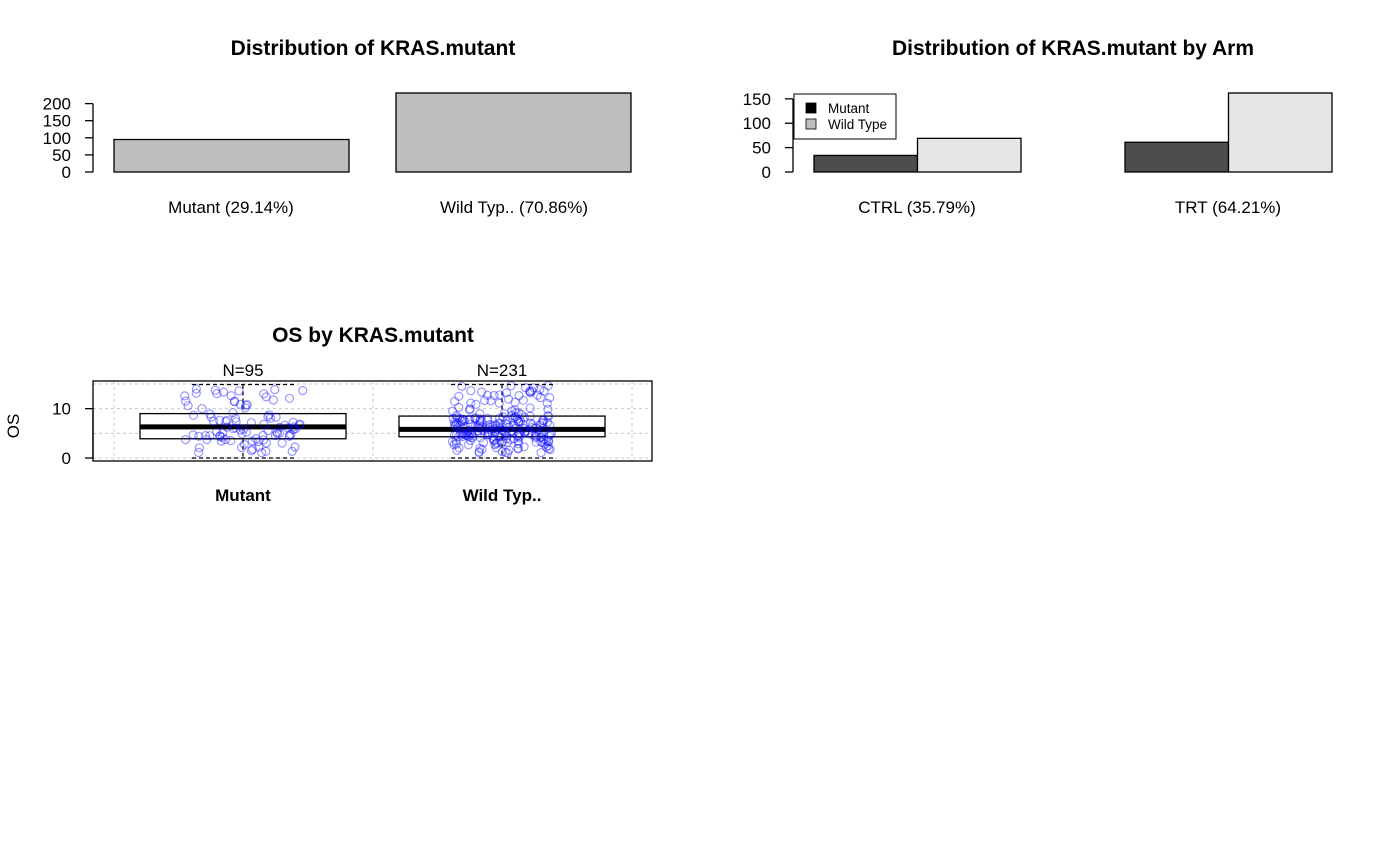 The image size is (1400, 865). I want to click on panel2-category-label-1: TRT (64.21%), so click(1228, 207).